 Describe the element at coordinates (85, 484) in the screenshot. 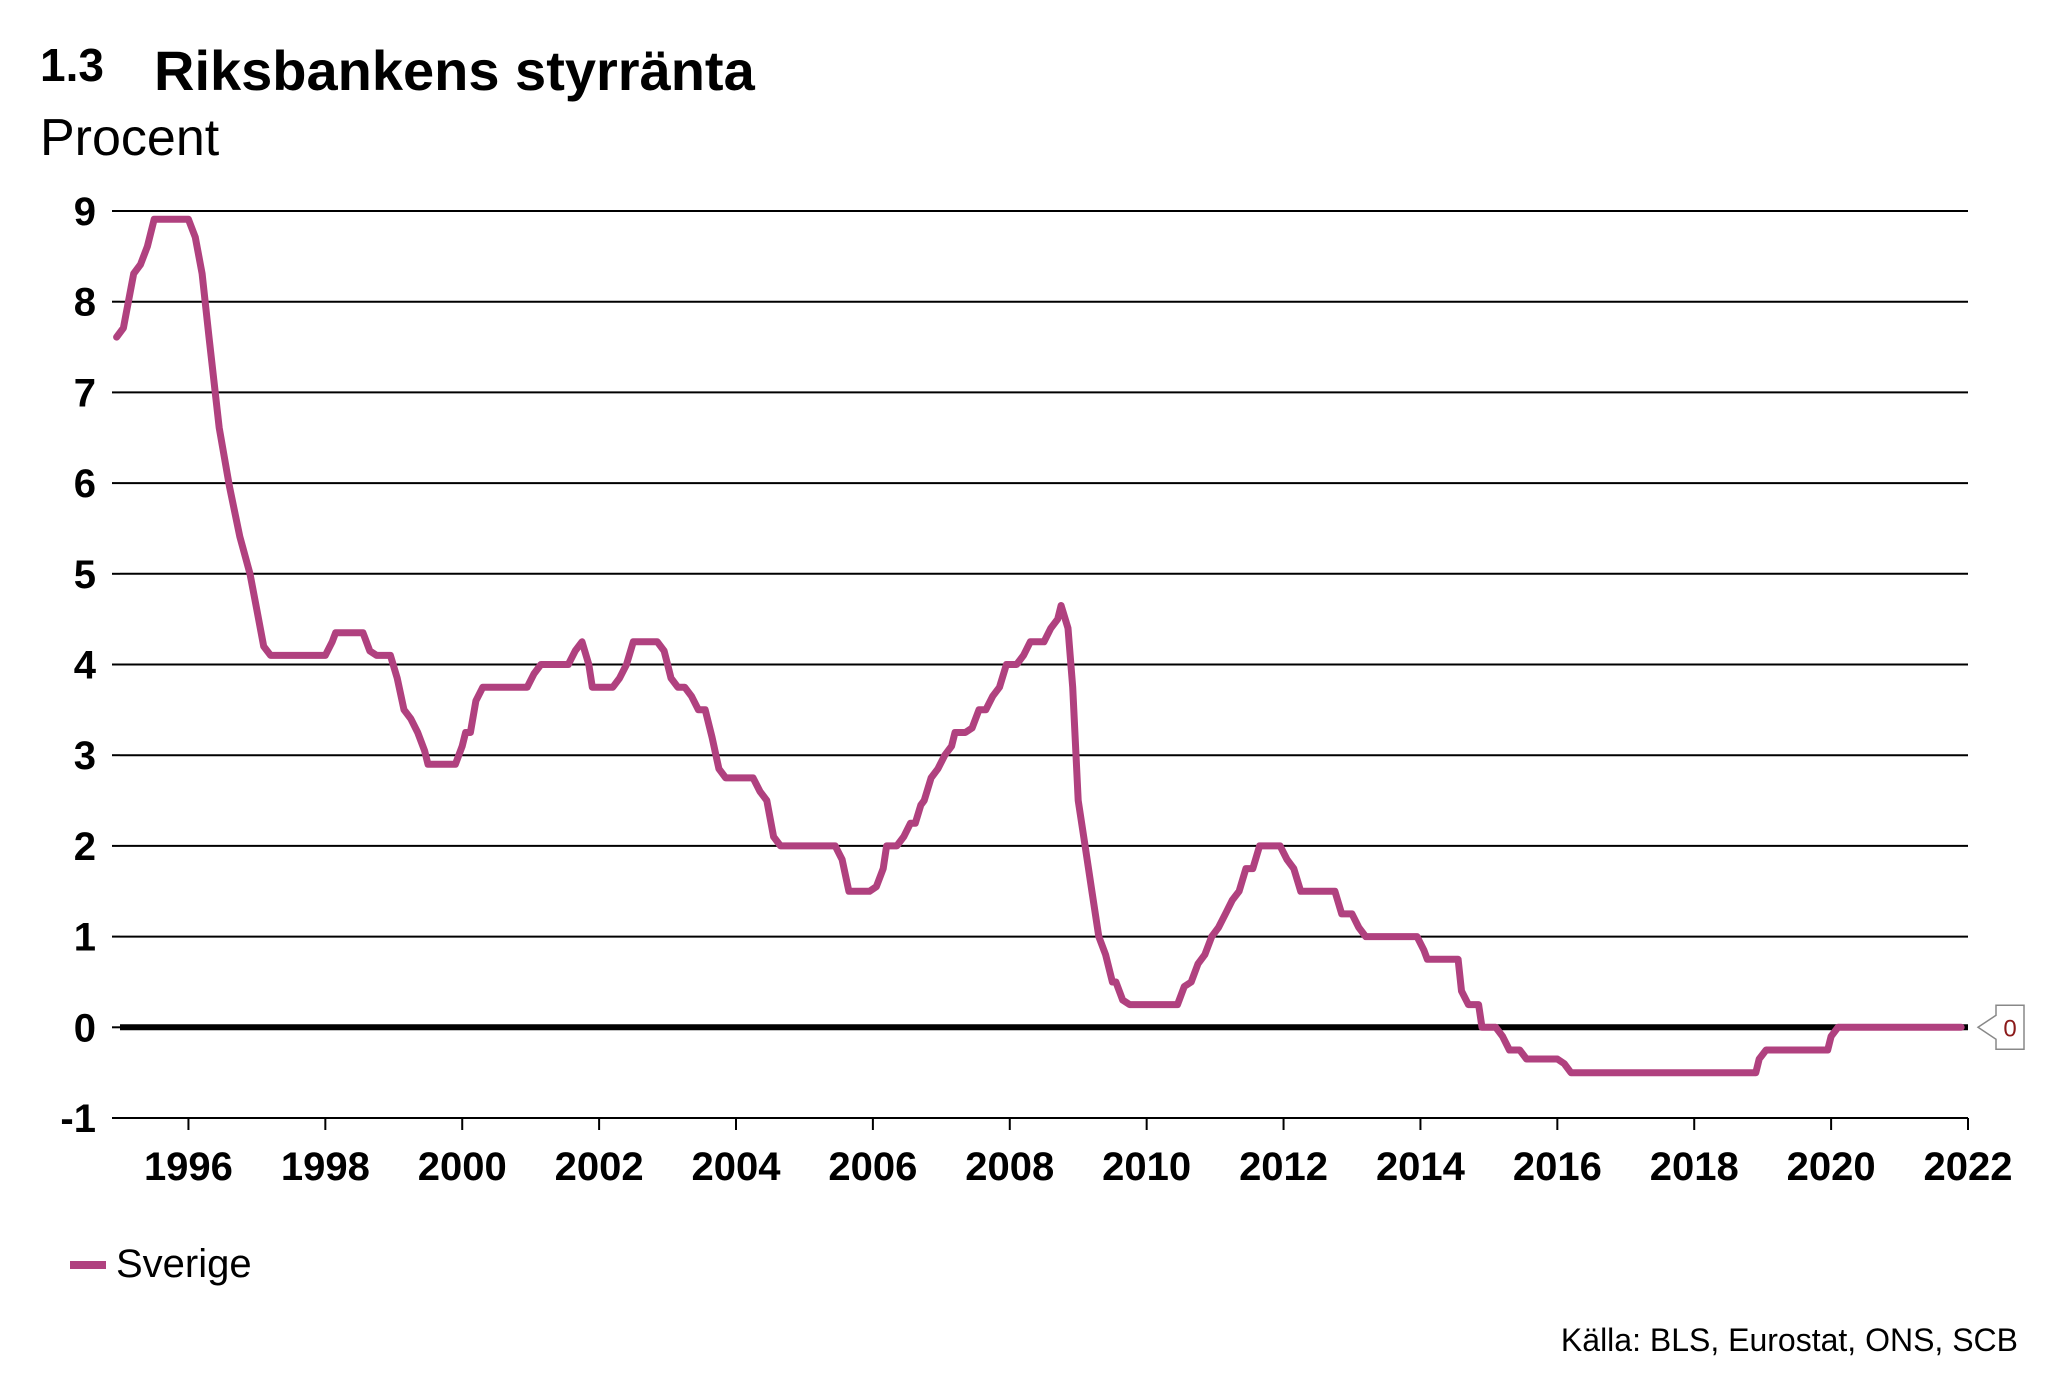

I see `y-tick-label: 6` at that location.